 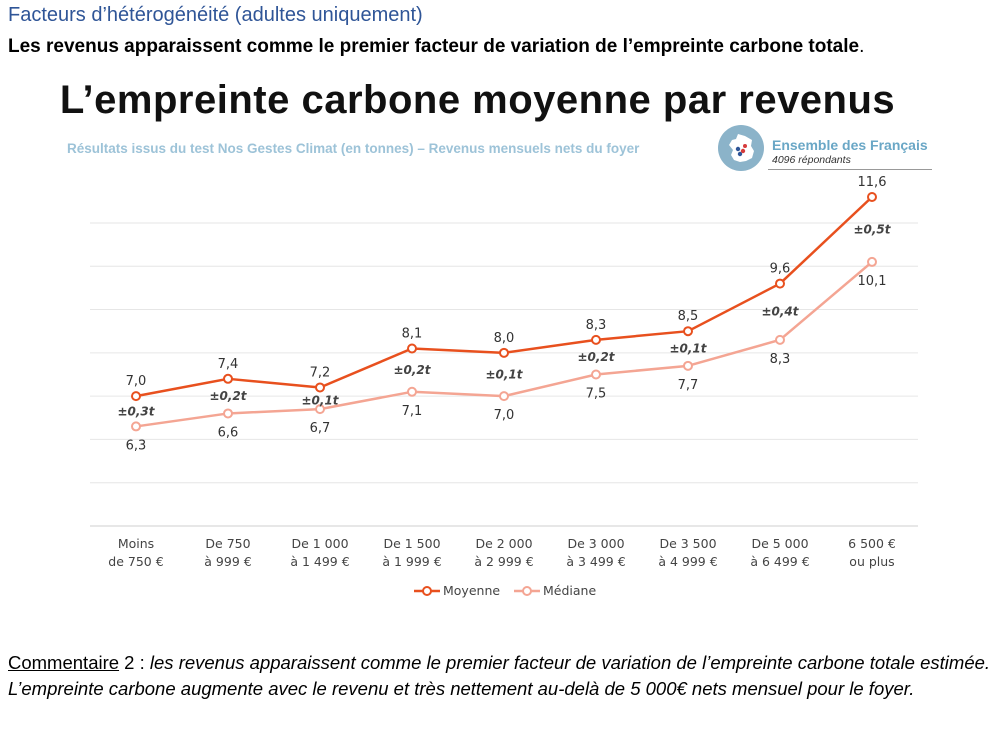 What do you see at coordinates (134, 662) in the screenshot?
I see `comment-number: 2 :` at bounding box center [134, 662].